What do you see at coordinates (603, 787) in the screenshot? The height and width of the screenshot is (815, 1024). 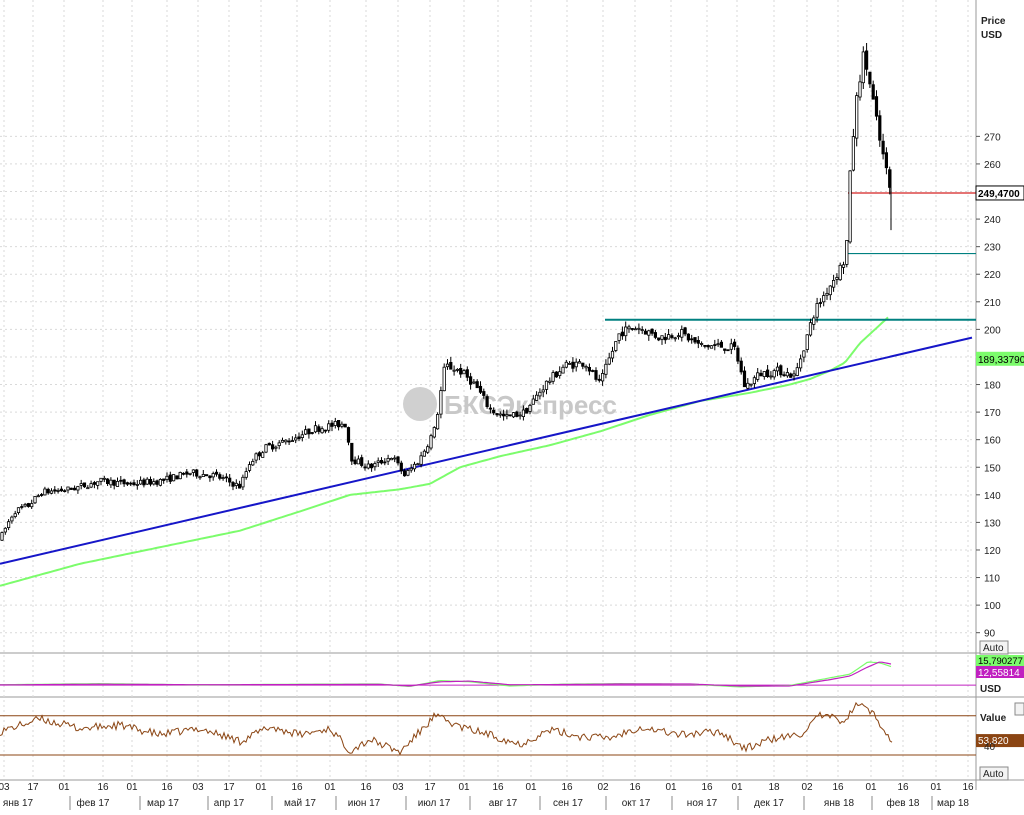 I see `time-day-label: 02` at bounding box center [603, 787].